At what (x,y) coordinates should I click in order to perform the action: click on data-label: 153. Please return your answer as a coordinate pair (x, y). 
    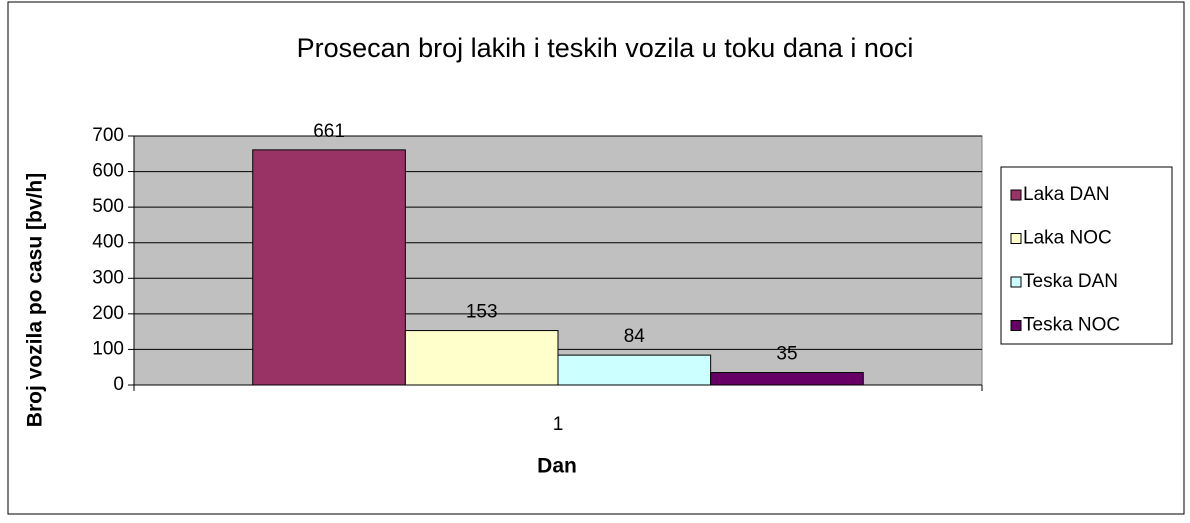
    Looking at the image, I should click on (482, 312).